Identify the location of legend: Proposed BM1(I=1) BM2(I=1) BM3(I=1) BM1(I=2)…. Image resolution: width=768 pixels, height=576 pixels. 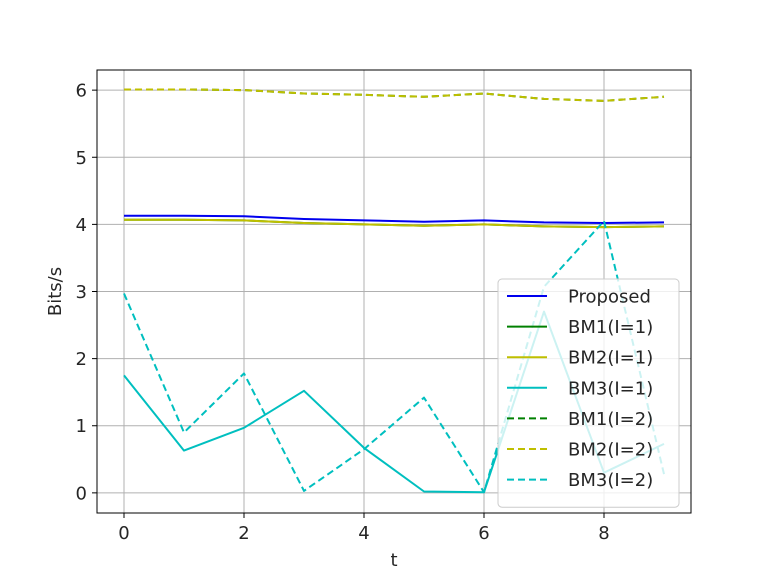
(588, 393).